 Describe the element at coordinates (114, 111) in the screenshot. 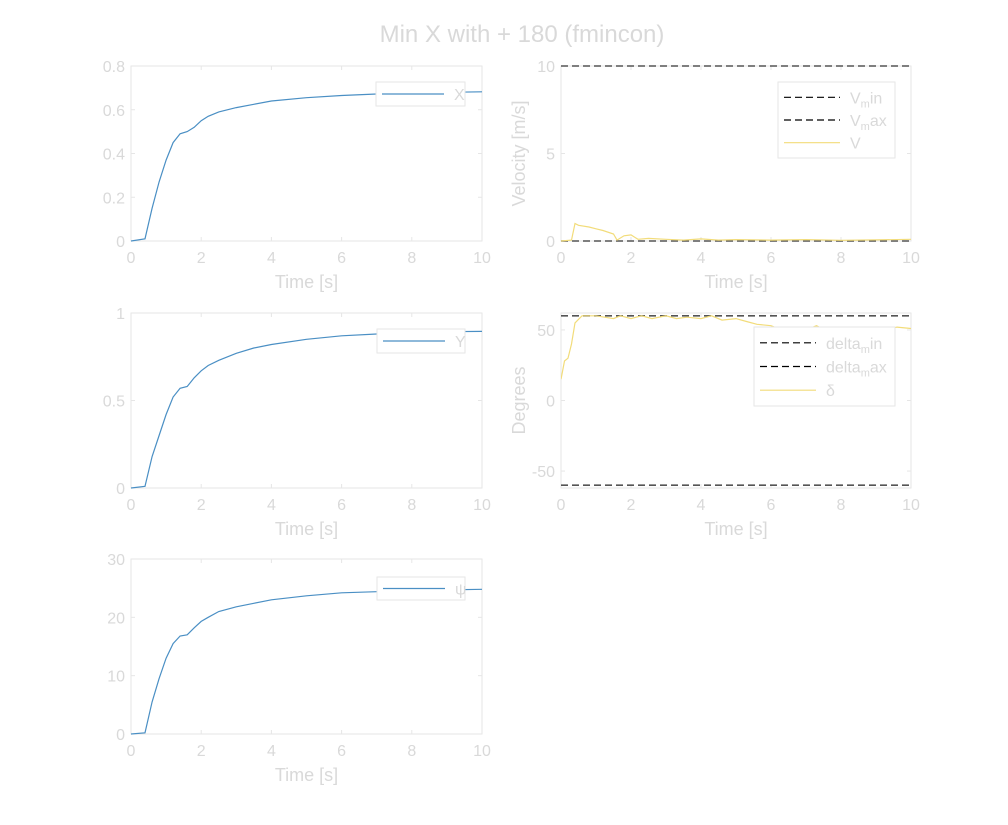

I see `y-tick-label: 0.6` at that location.